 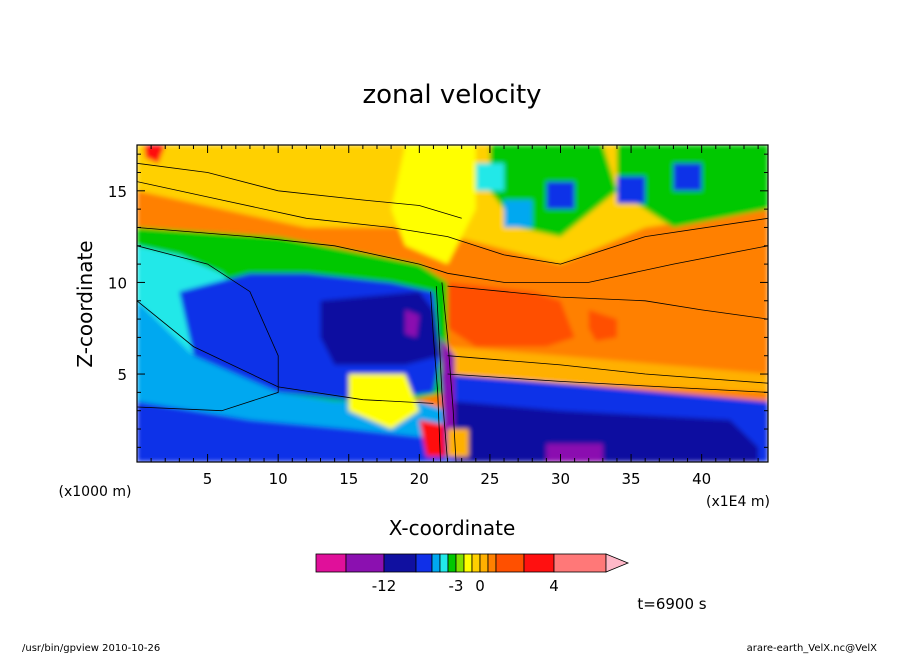 What do you see at coordinates (480, 586) in the screenshot?
I see `colorbar-tick-label: 0` at bounding box center [480, 586].